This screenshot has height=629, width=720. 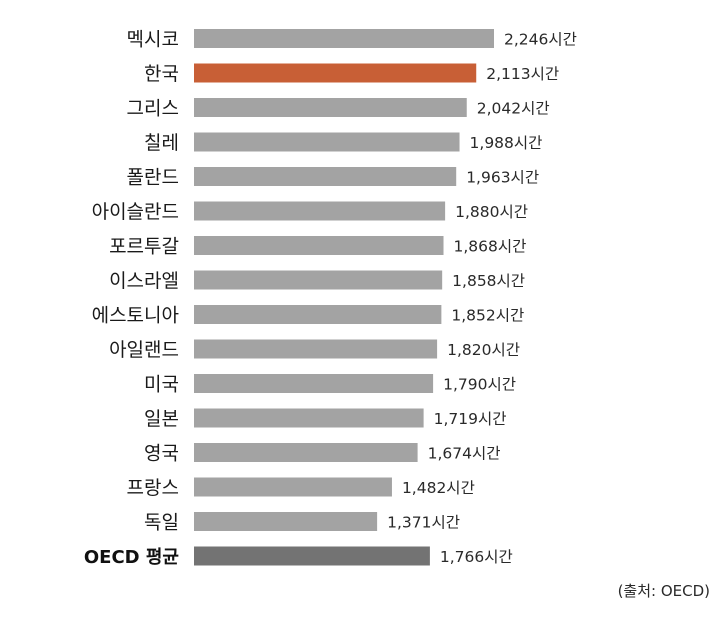 What do you see at coordinates (663, 591) in the screenshot?
I see `source-note: (출처: OECD)` at bounding box center [663, 591].